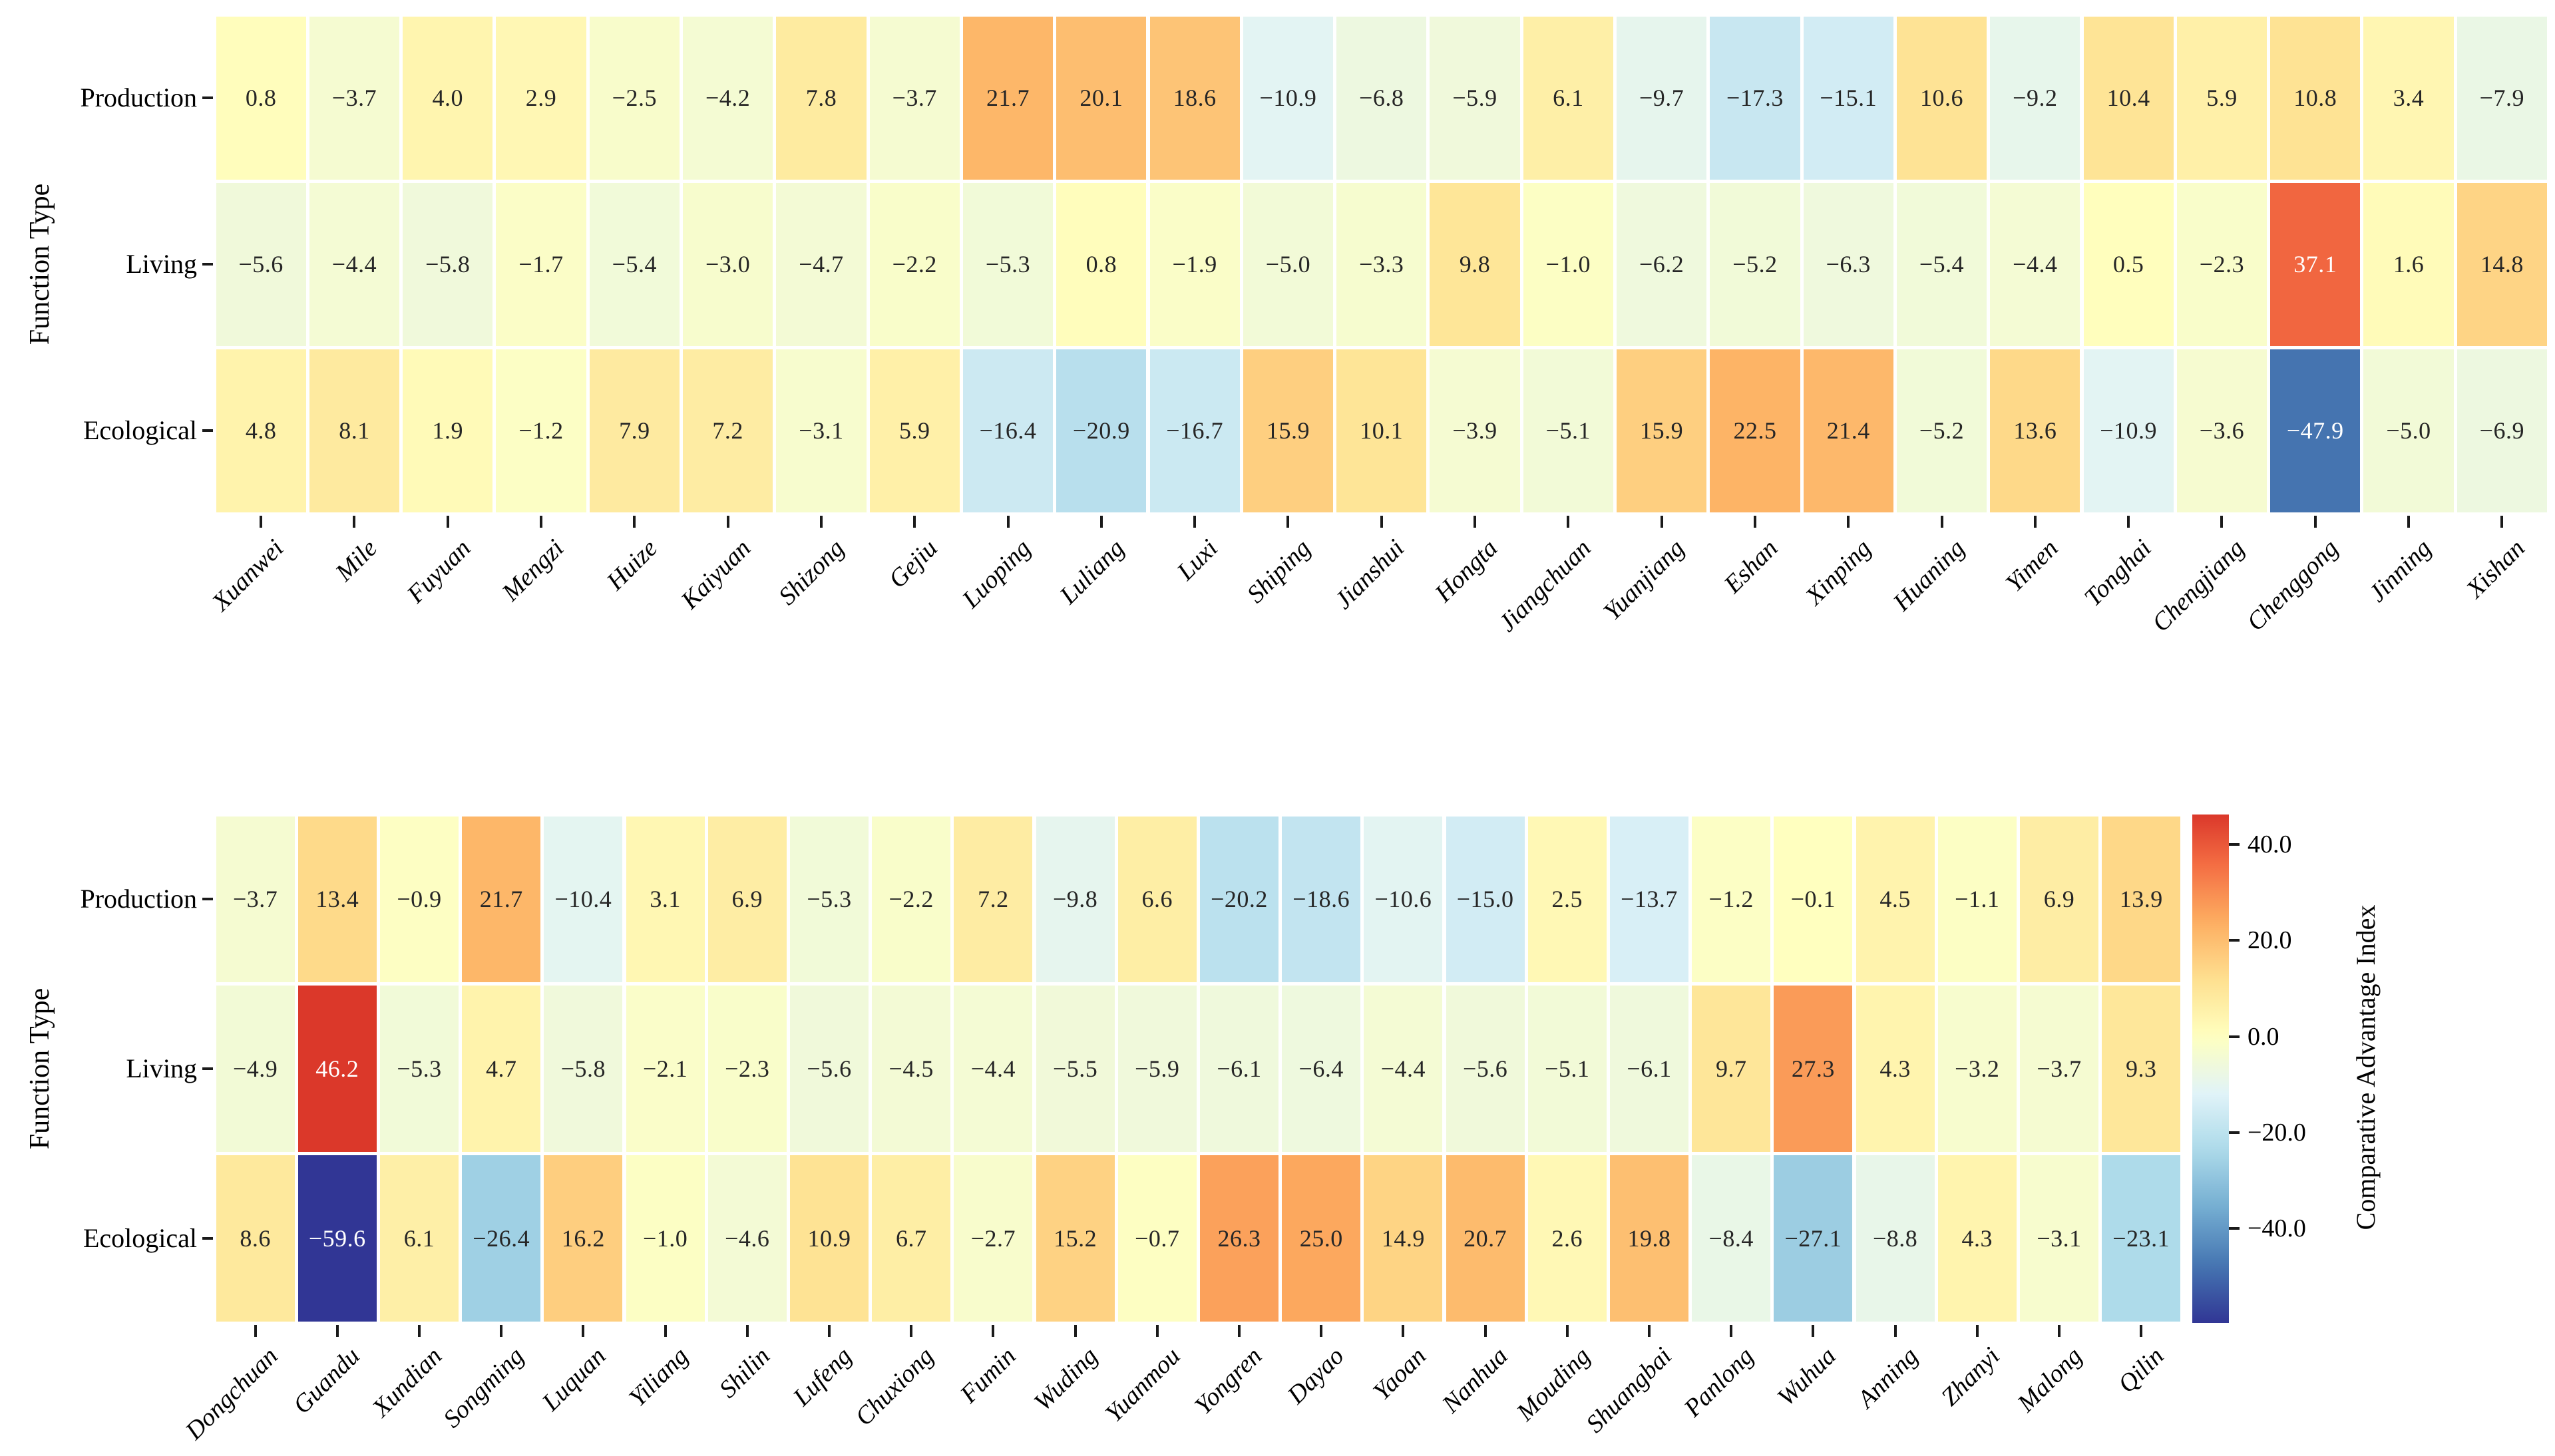  What do you see at coordinates (1977, 899) in the screenshot?
I see `heatmap-cell: −1.1` at bounding box center [1977, 899].